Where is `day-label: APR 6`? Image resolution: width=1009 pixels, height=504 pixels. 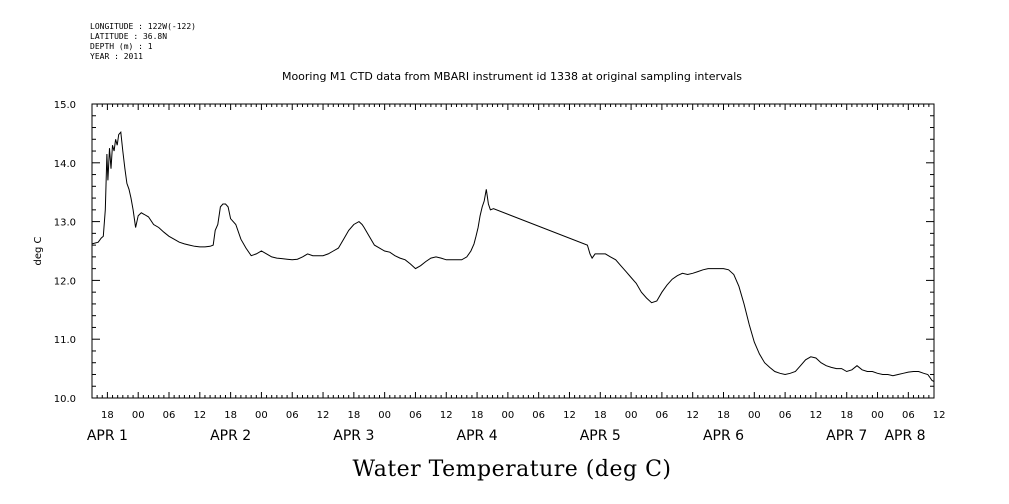
day-label: APR 6 is located at coordinates (723, 436).